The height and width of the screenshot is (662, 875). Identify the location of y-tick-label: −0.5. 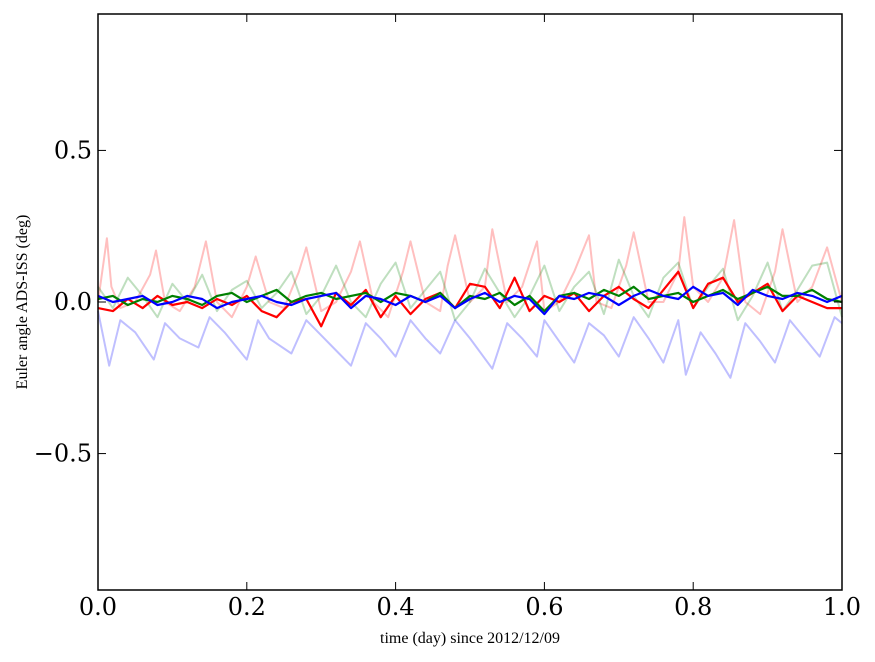
(63, 454).